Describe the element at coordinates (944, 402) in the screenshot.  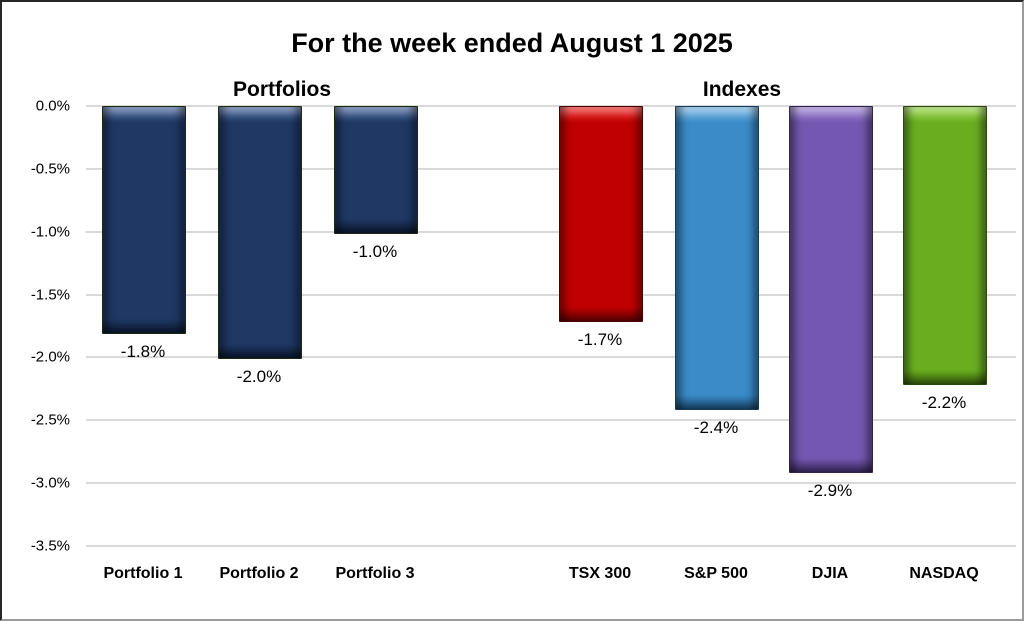
I see `bar-data-label: -2.2%` at that location.